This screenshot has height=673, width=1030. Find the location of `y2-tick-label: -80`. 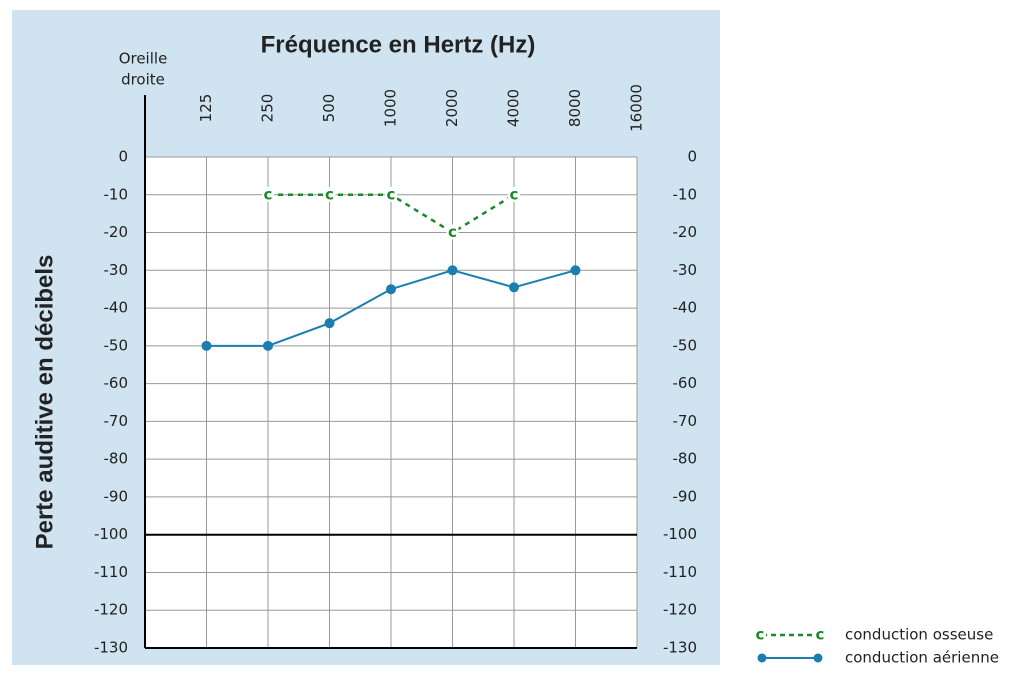

y2-tick-label: -80 is located at coordinates (685, 459).